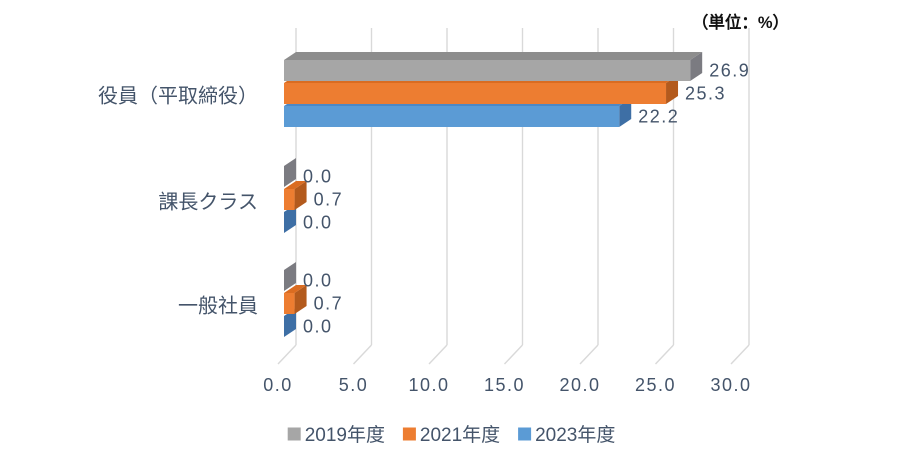  I want to click on bar-value-label: 26.9, so click(729, 71).